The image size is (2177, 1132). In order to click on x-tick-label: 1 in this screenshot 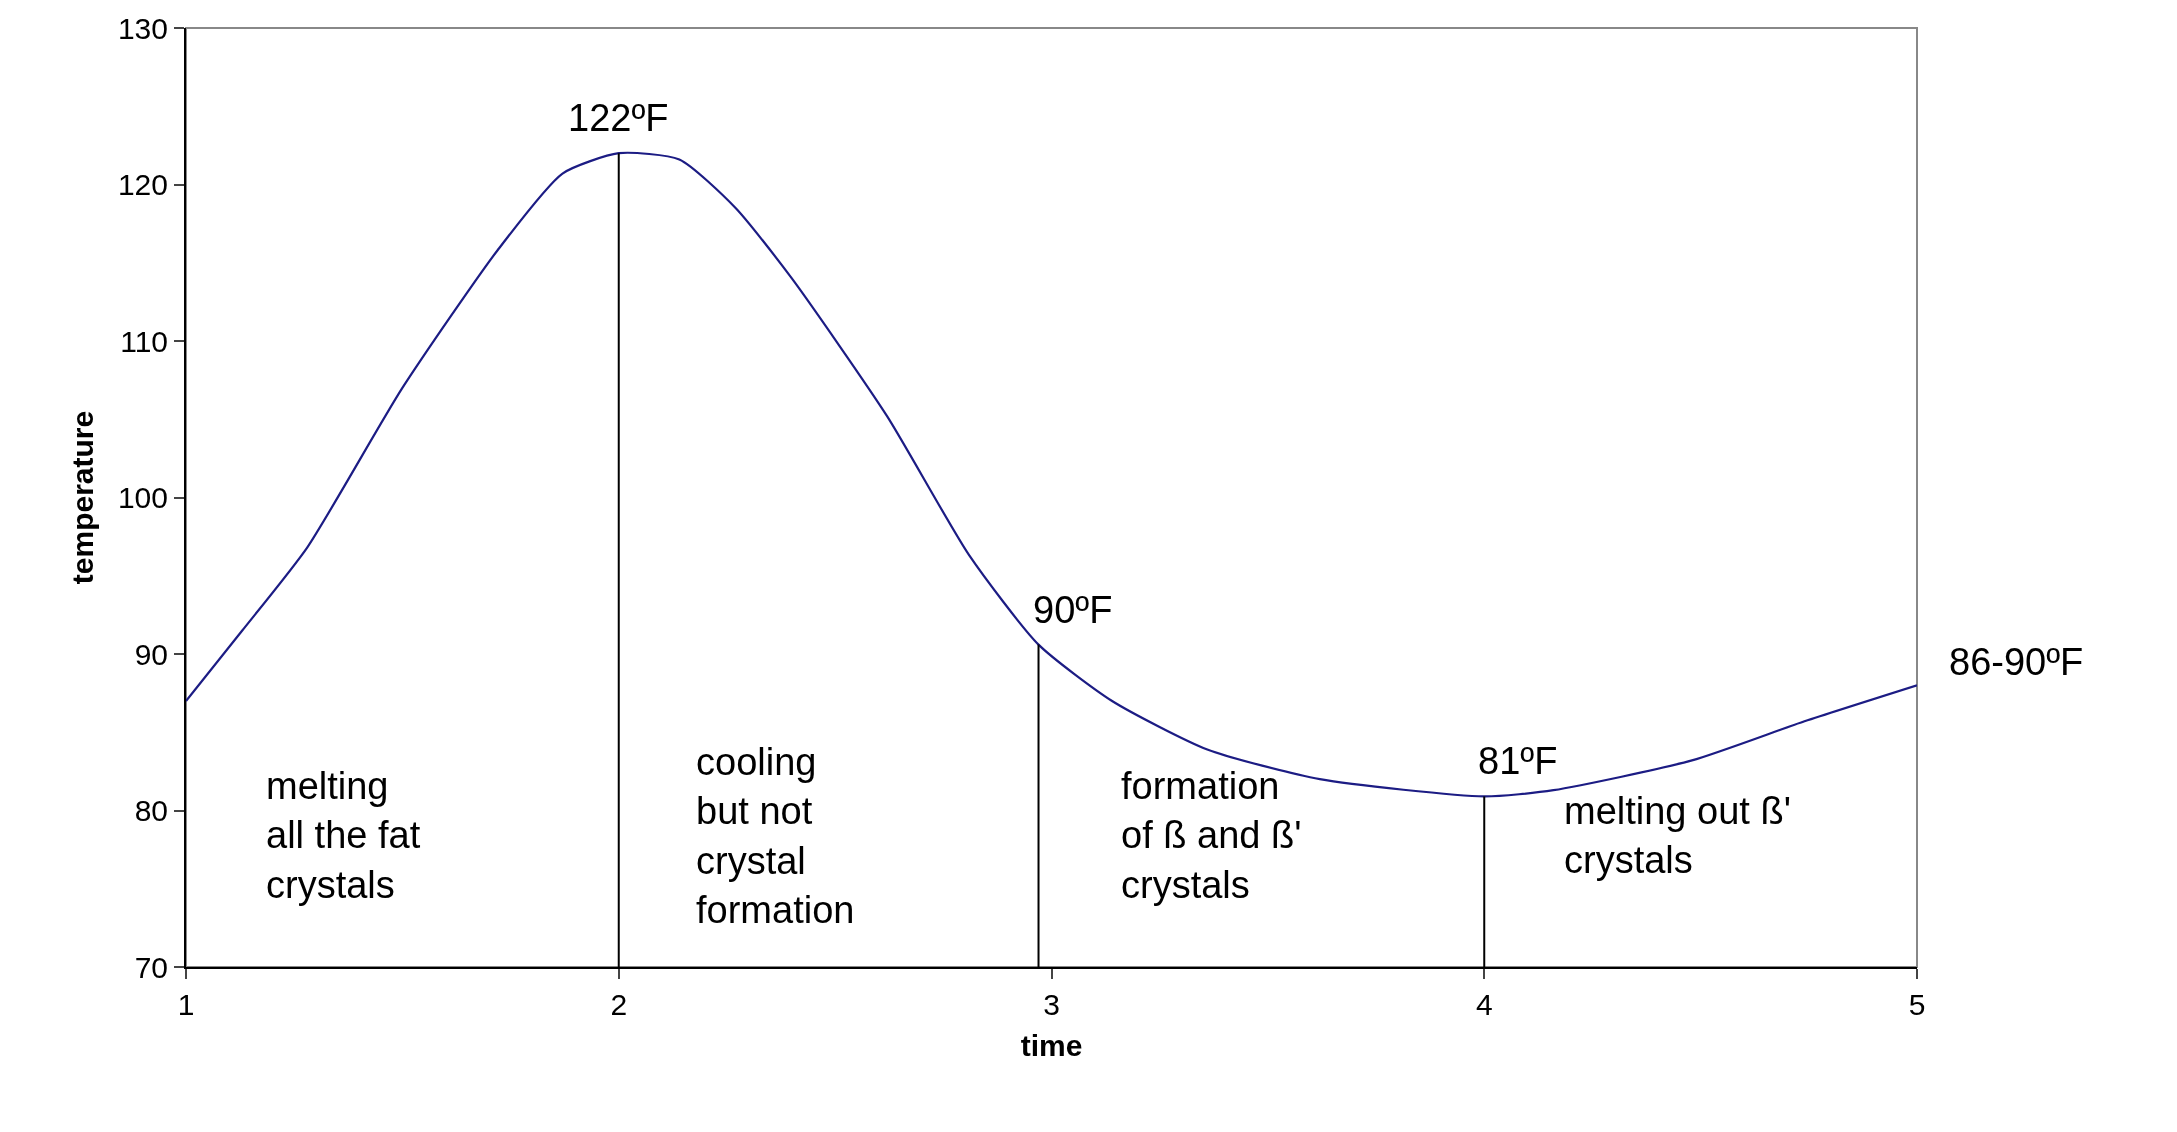, I will do `click(186, 1004)`.